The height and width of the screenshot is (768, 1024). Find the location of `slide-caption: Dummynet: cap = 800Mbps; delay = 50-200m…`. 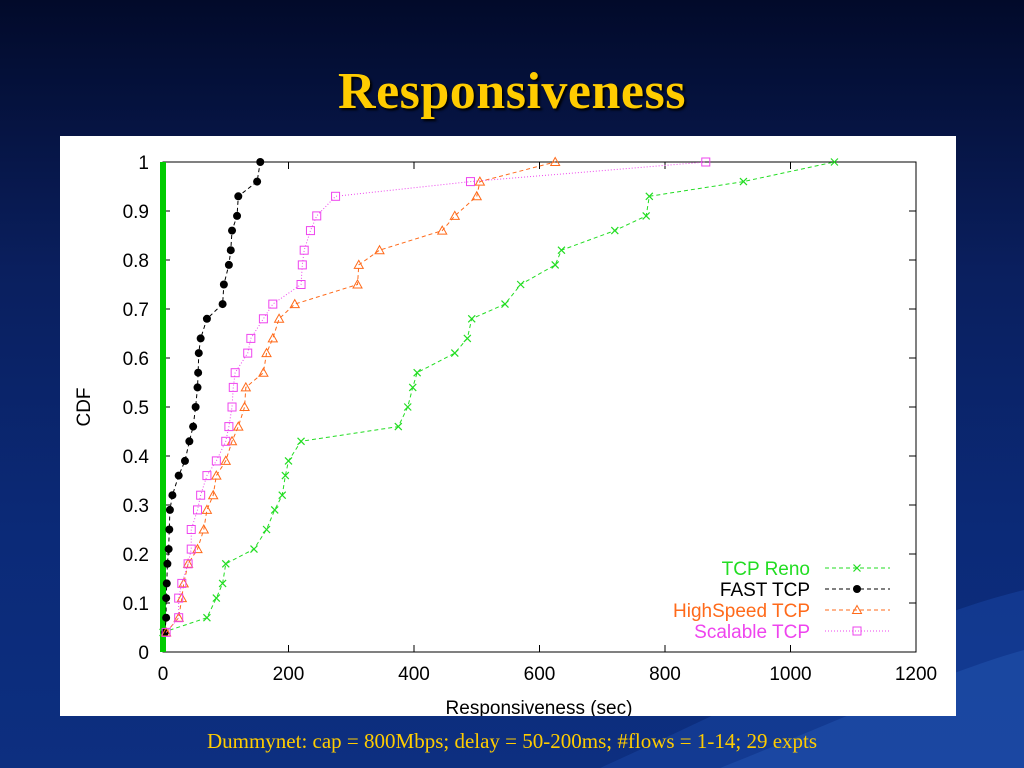

slide-caption: Dummynet: cap = 800Mbps; delay = 50-200m… is located at coordinates (512, 741).